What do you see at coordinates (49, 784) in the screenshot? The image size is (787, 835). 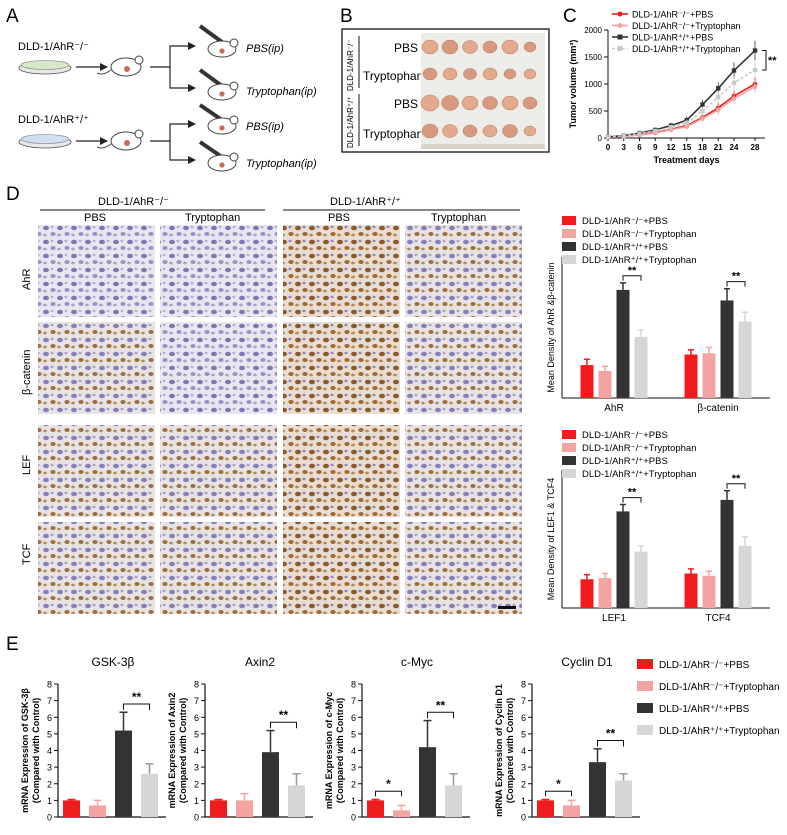 I see `y-tick-label: 2` at bounding box center [49, 784].